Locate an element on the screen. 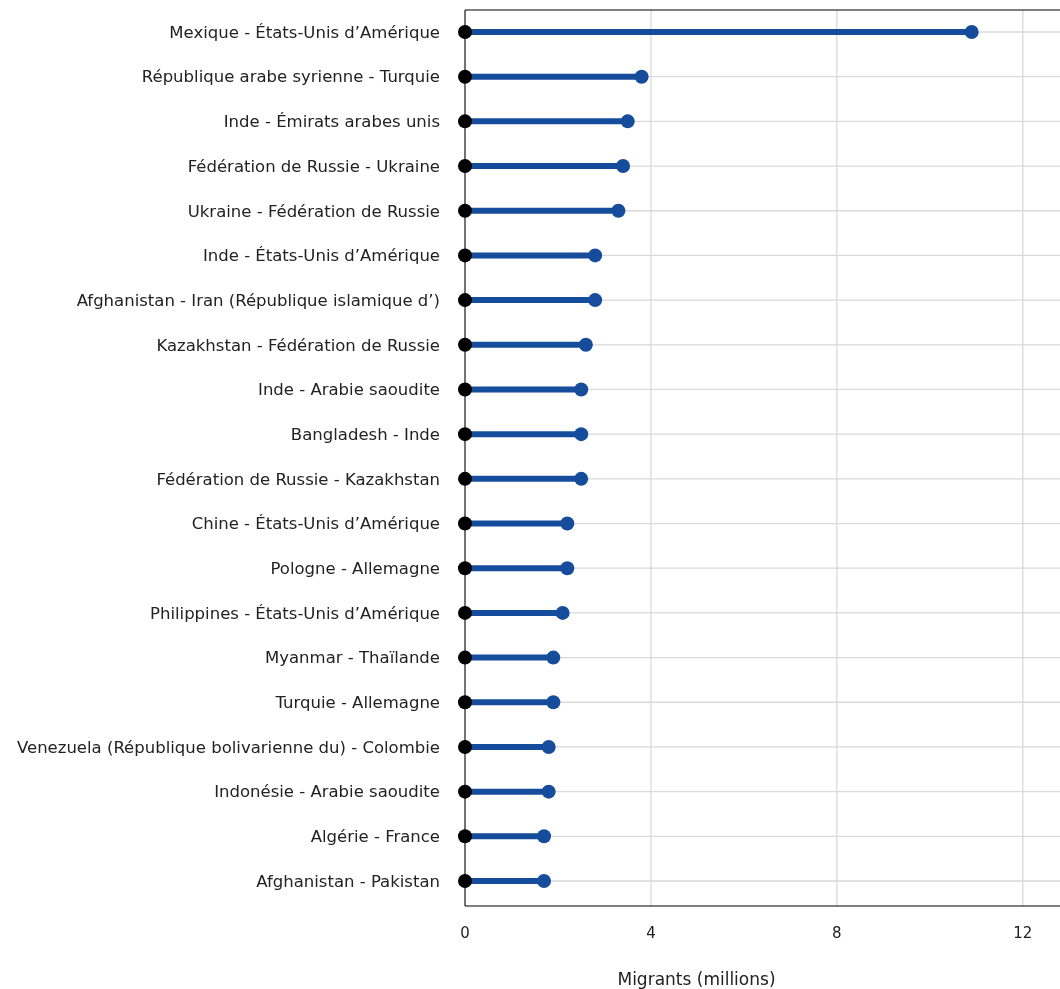 This screenshot has height=989, width=1060. y-tick-label: Inde - Émirats arabes unis is located at coordinates (331, 122).